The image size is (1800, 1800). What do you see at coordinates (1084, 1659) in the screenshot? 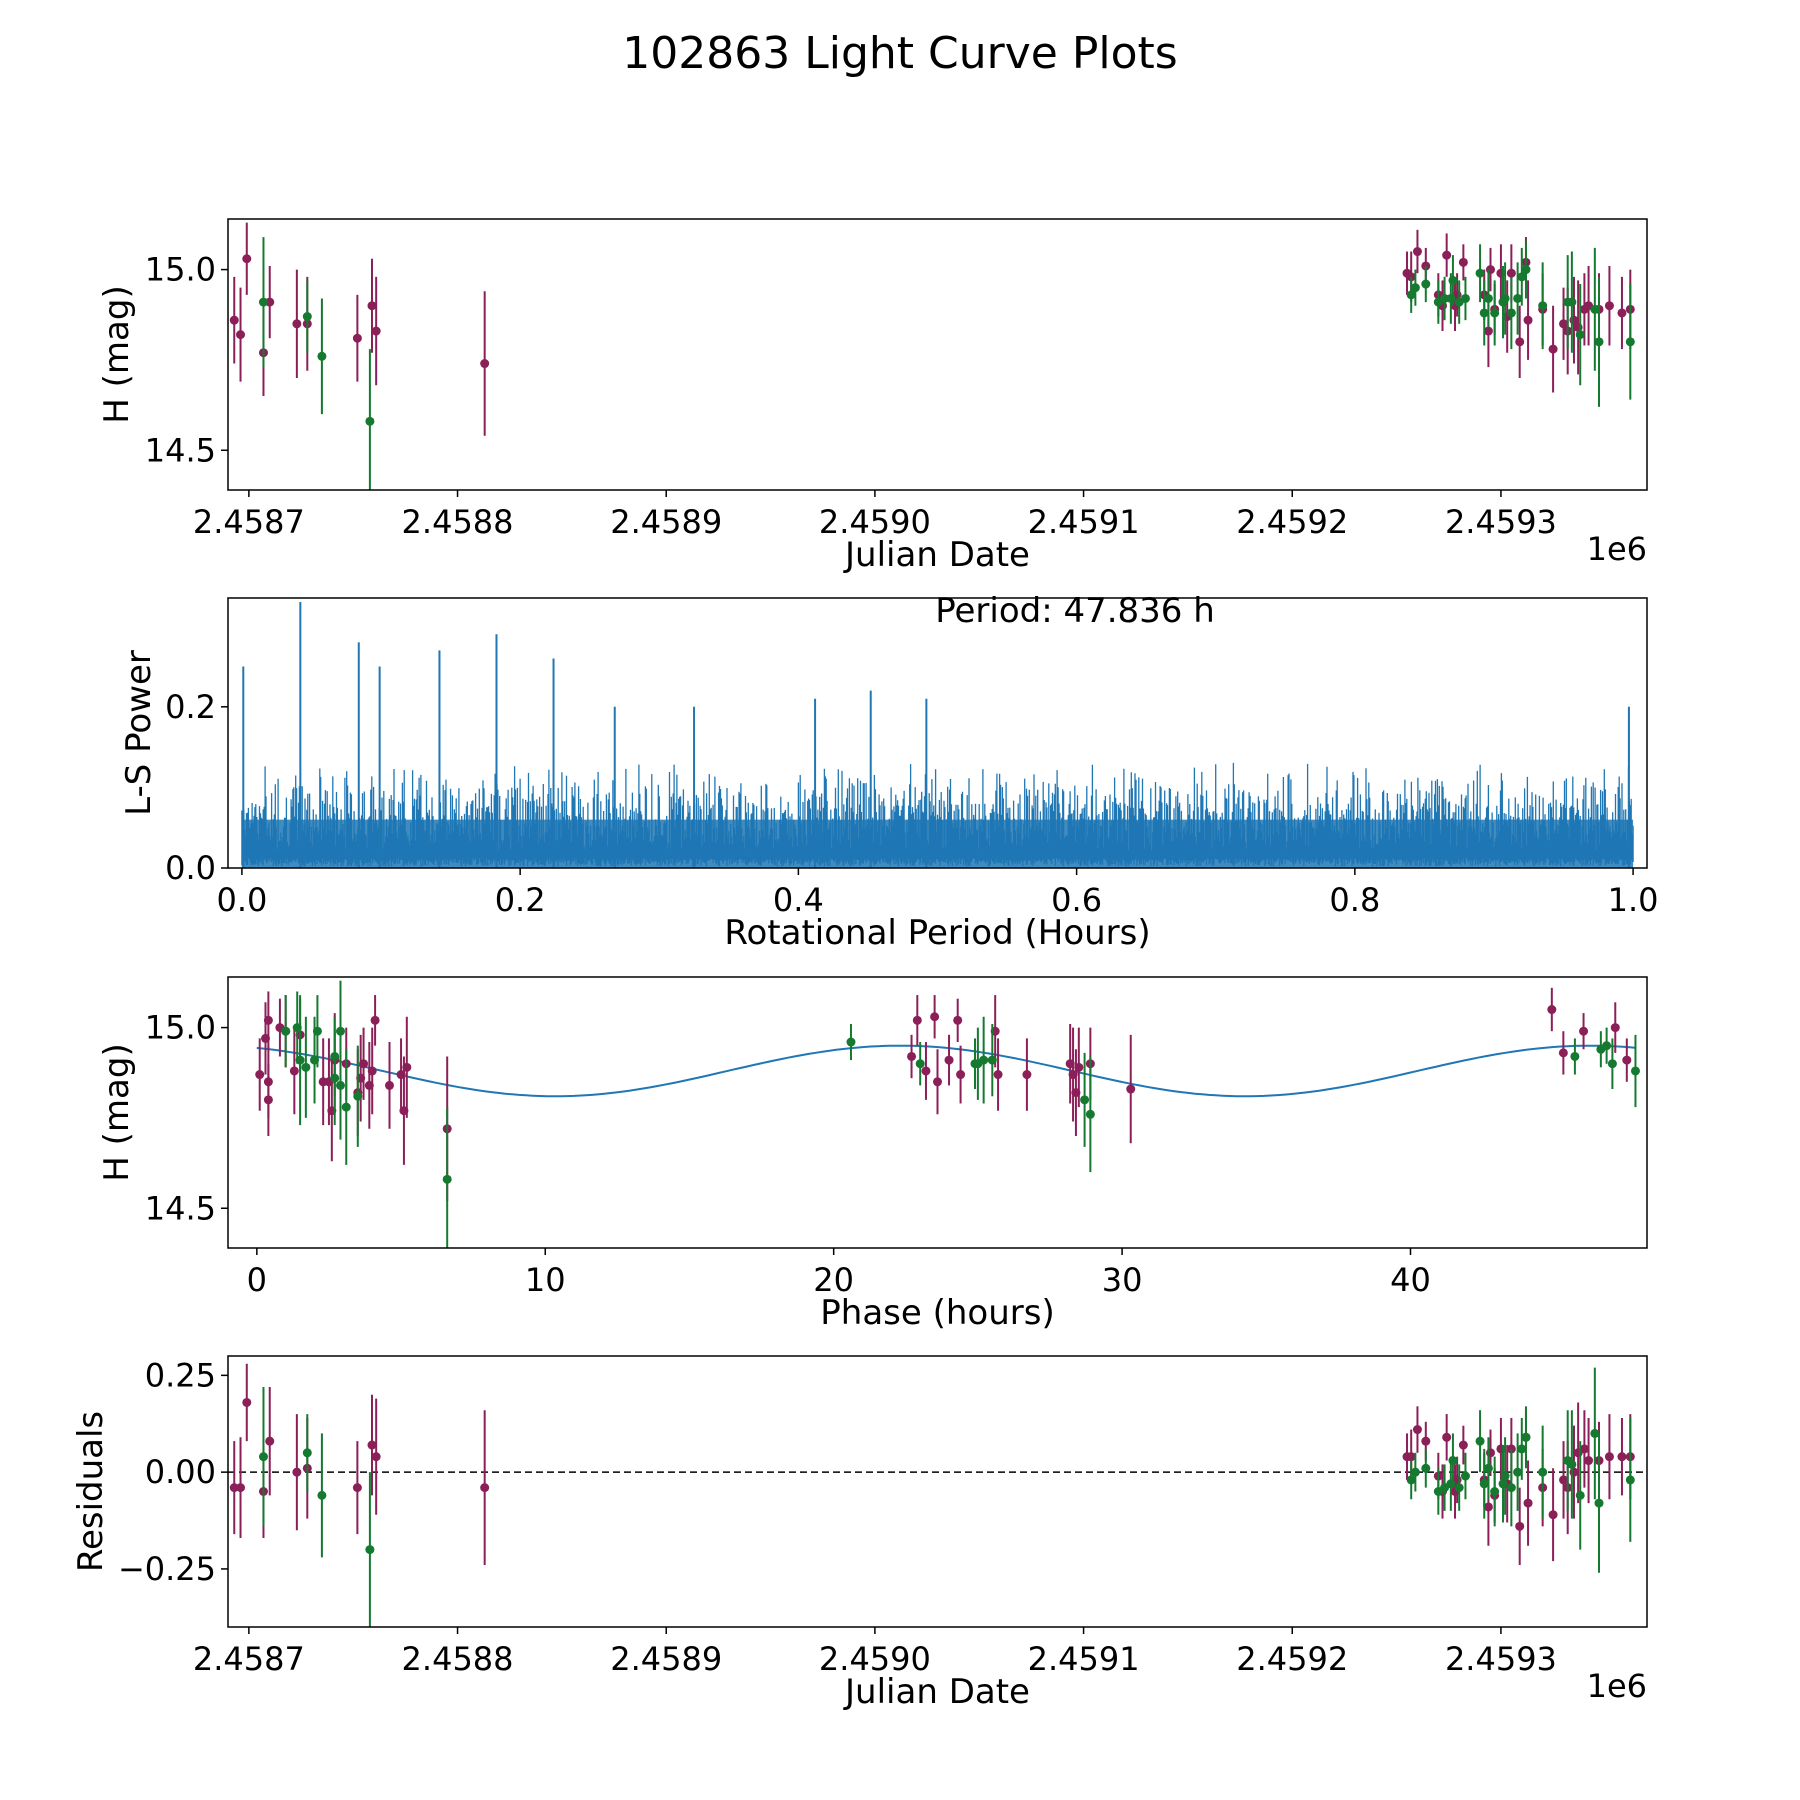
I see `residuals-xtick-label-4: 2.4591` at bounding box center [1084, 1659].